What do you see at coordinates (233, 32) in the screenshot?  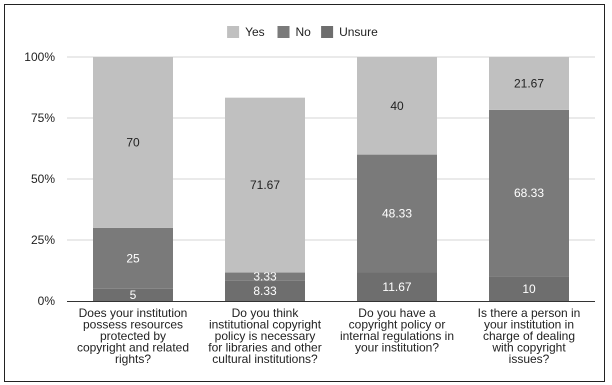 I see `legend-swatch-yes` at bounding box center [233, 32].